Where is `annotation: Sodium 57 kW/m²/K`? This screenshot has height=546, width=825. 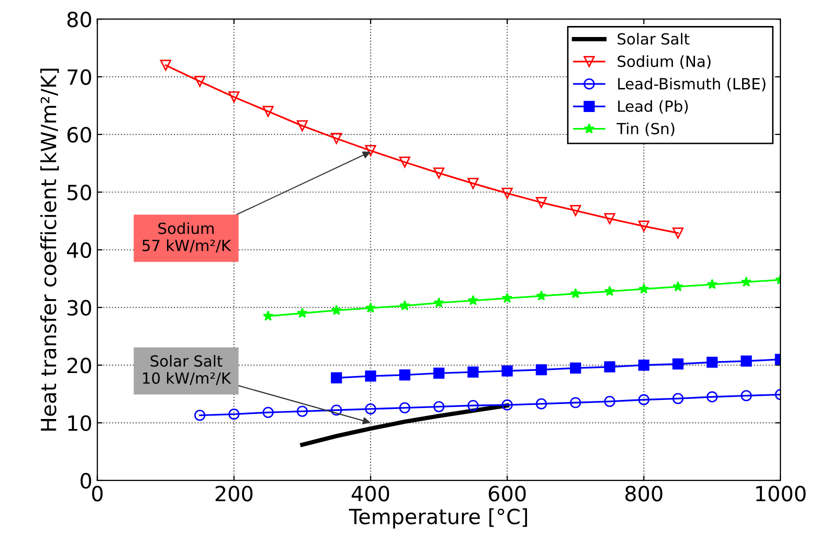
annotation: Sodium 57 kW/m²/K is located at coordinates (187, 237).